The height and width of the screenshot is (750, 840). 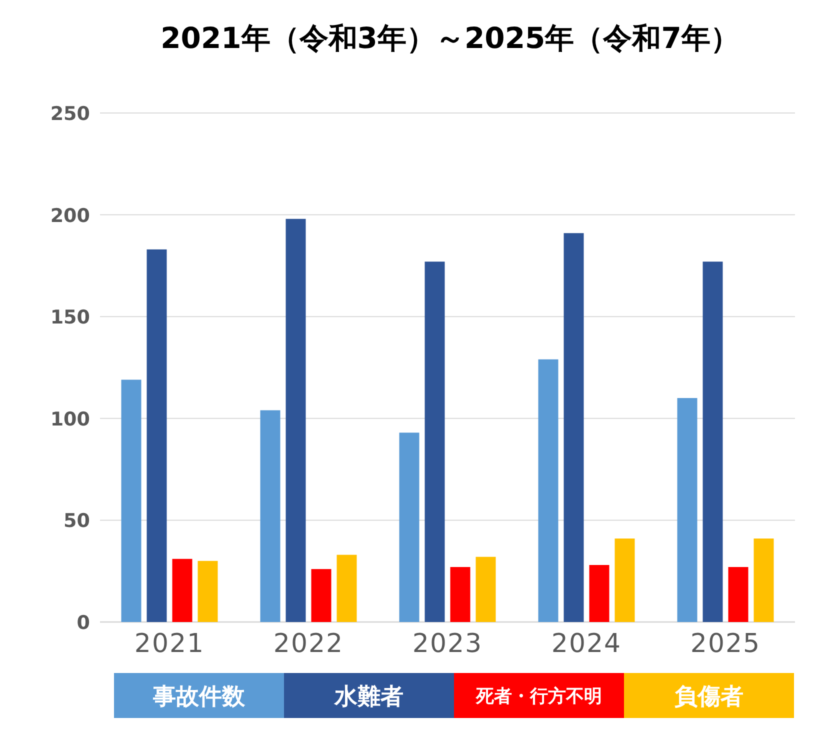 I want to click on chart-title: 2021年（令和3年）～2025年（令和7年）, so click(x=450, y=38).